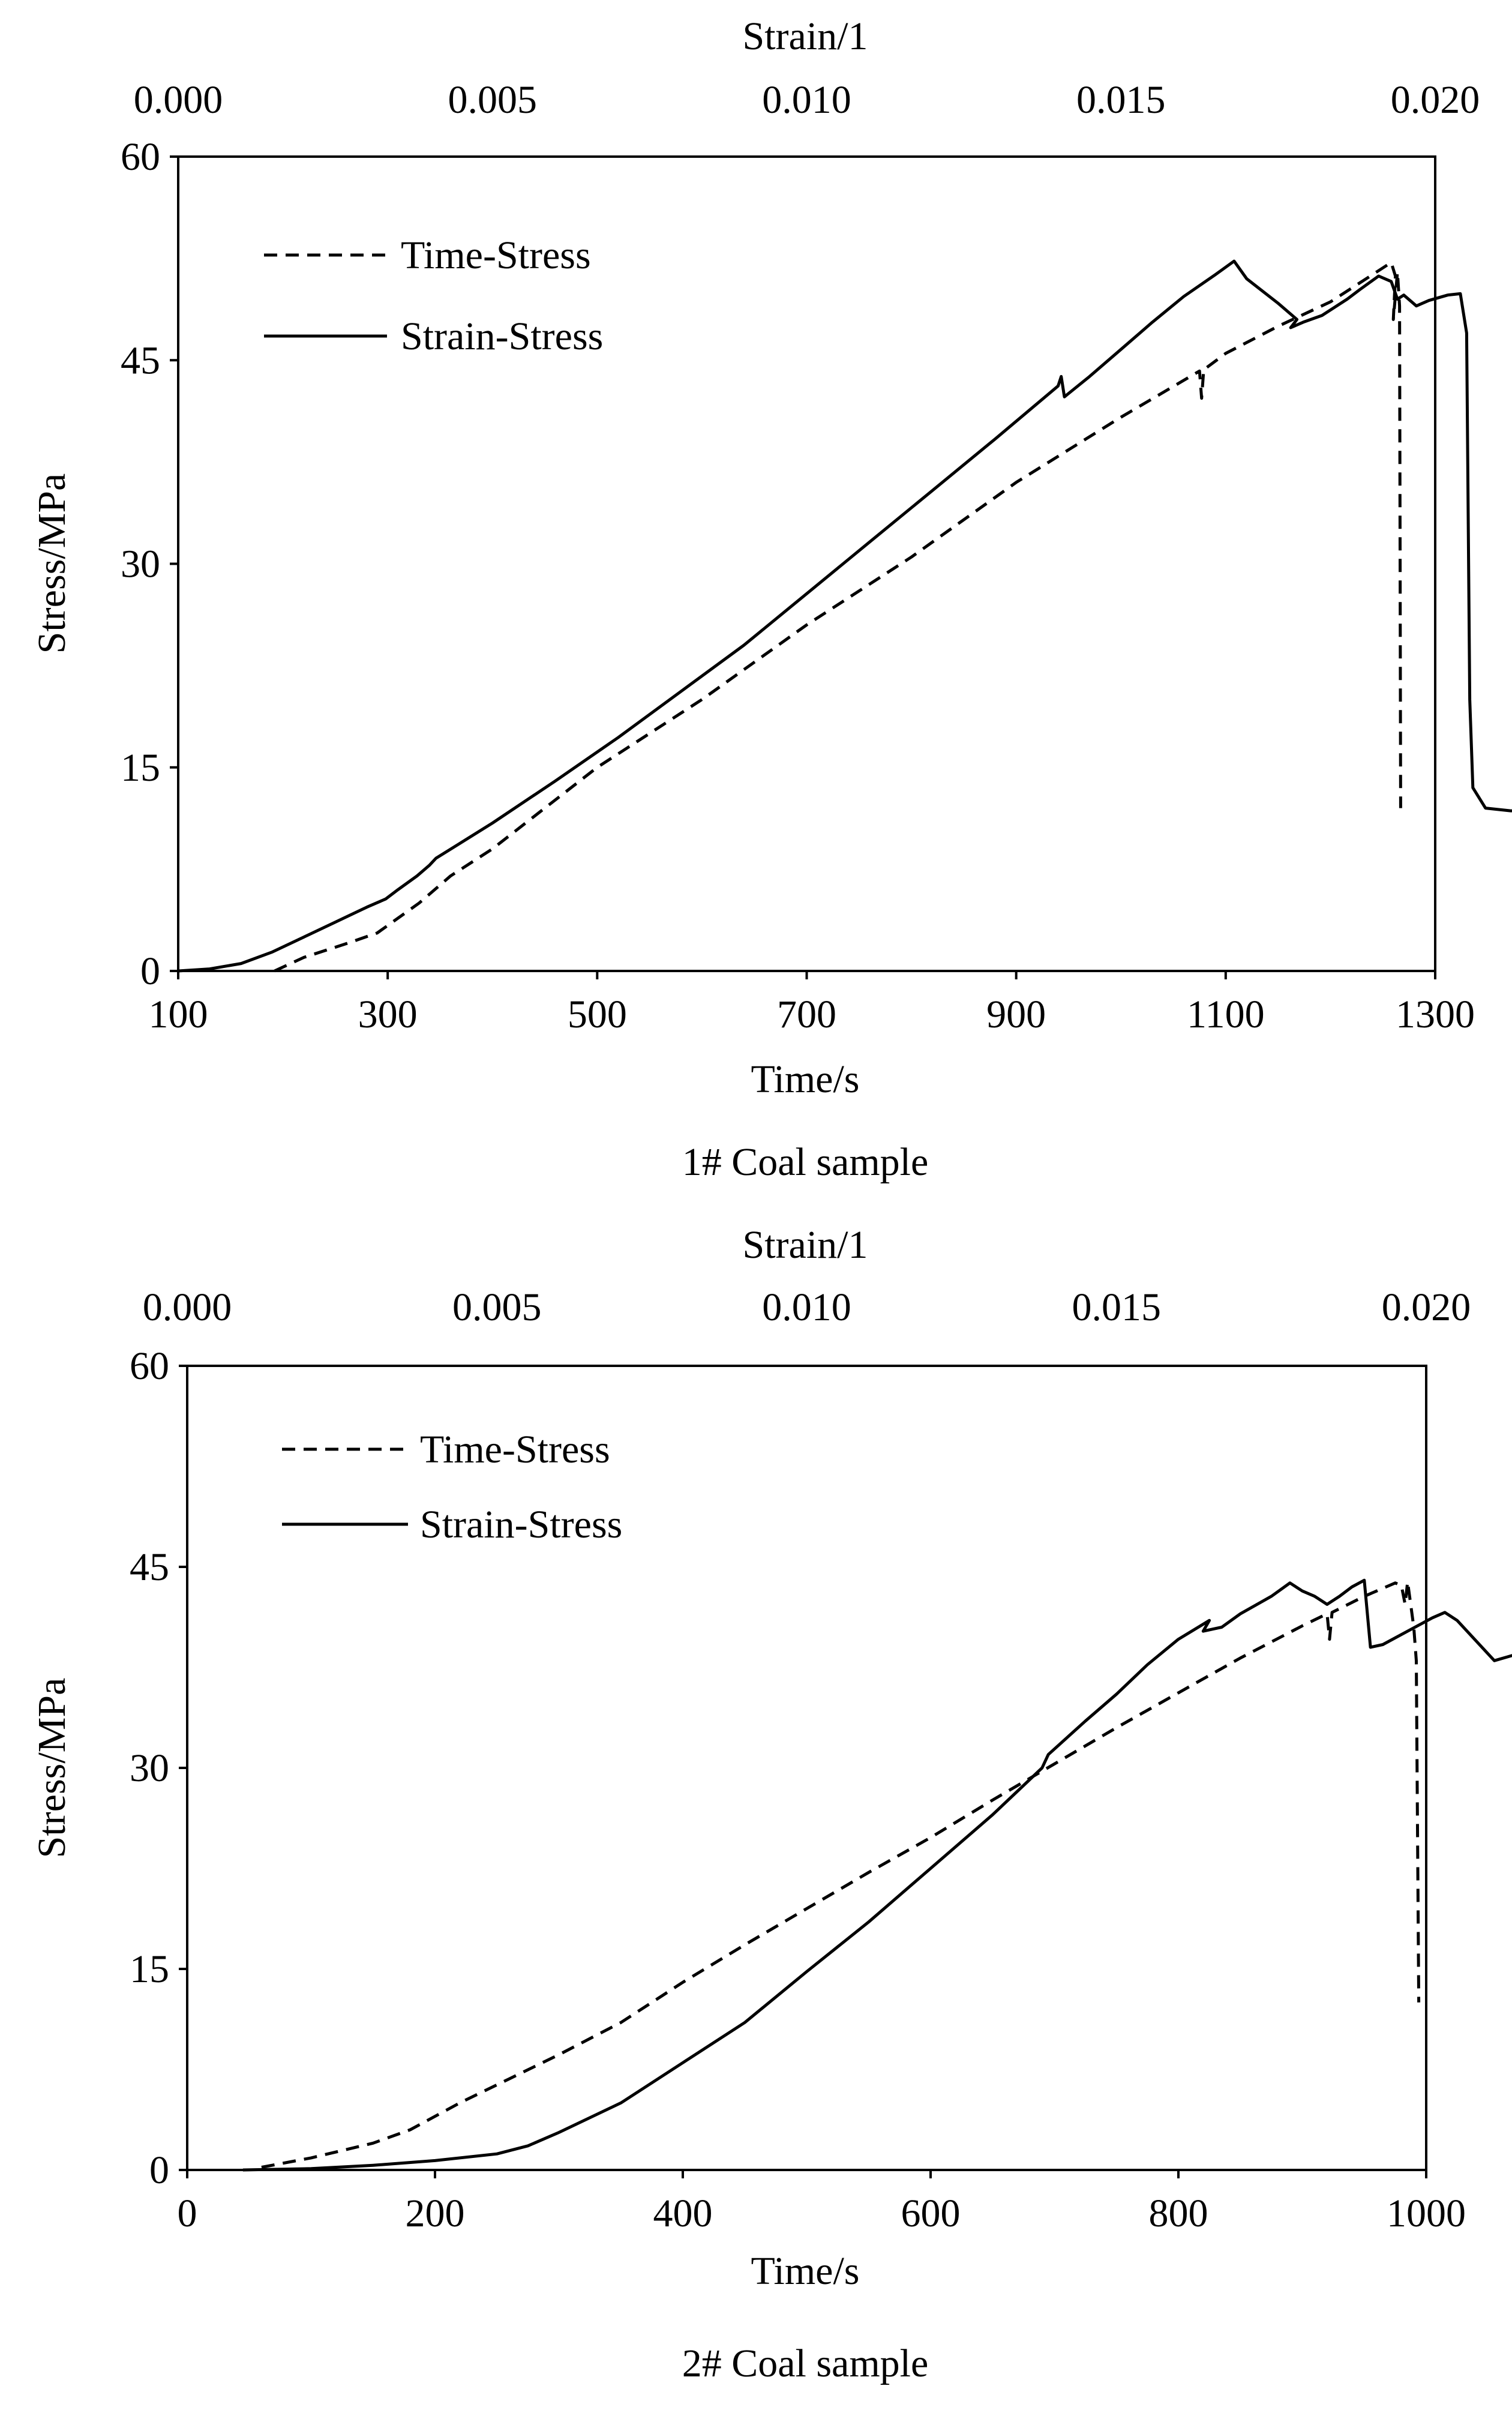 The height and width of the screenshot is (2410, 1512). What do you see at coordinates (805, 1245) in the screenshot?
I see `chart2-x2-axis-title: Strain/1` at bounding box center [805, 1245].